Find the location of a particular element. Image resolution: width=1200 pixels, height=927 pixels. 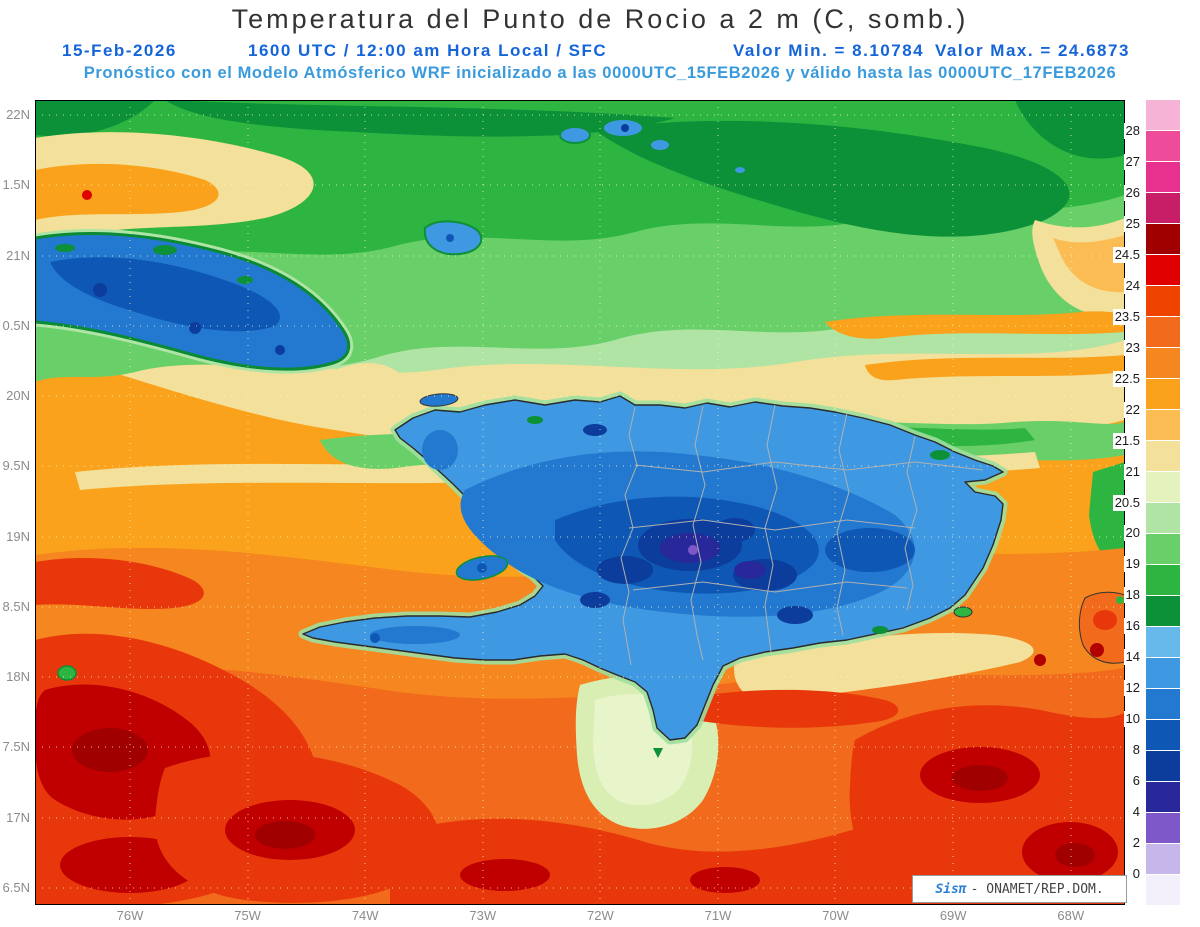

navassa-island is located at coordinates (67, 673).